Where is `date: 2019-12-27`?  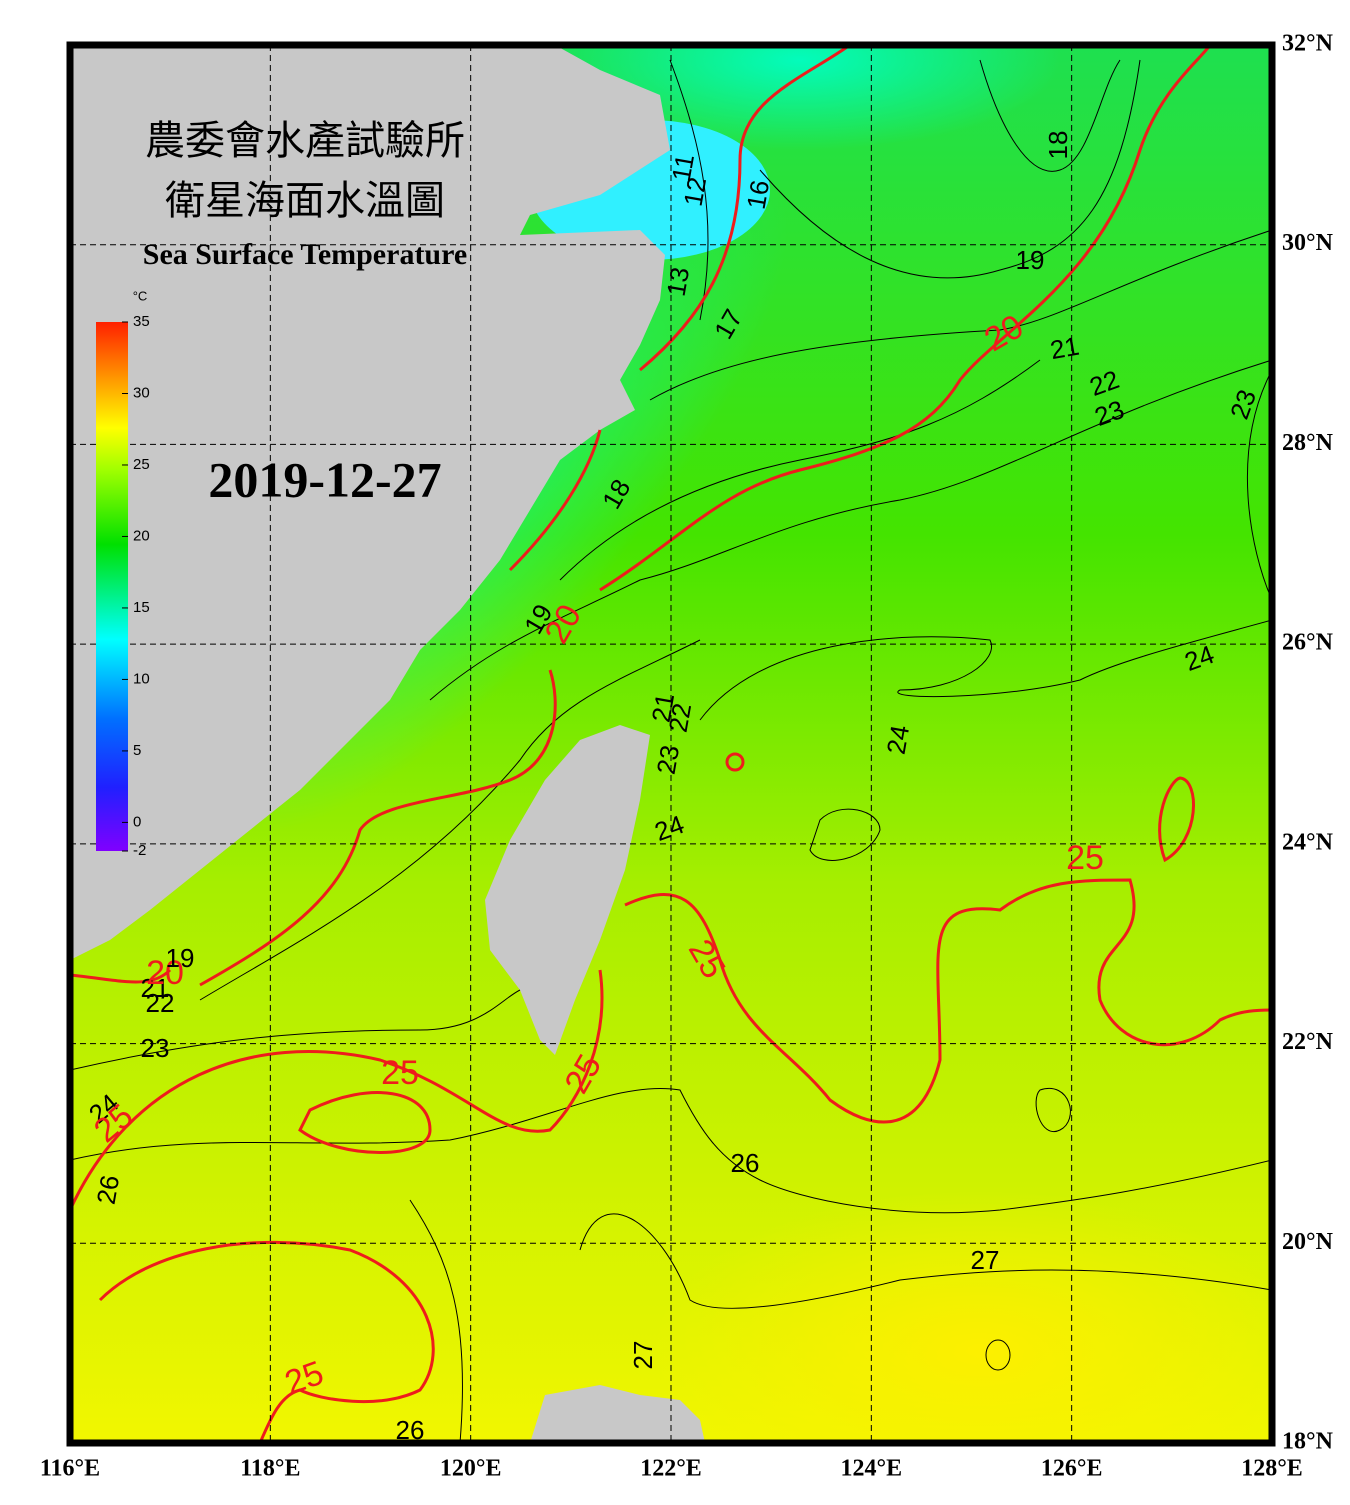
date: 2019-12-27 is located at coordinates (324, 479).